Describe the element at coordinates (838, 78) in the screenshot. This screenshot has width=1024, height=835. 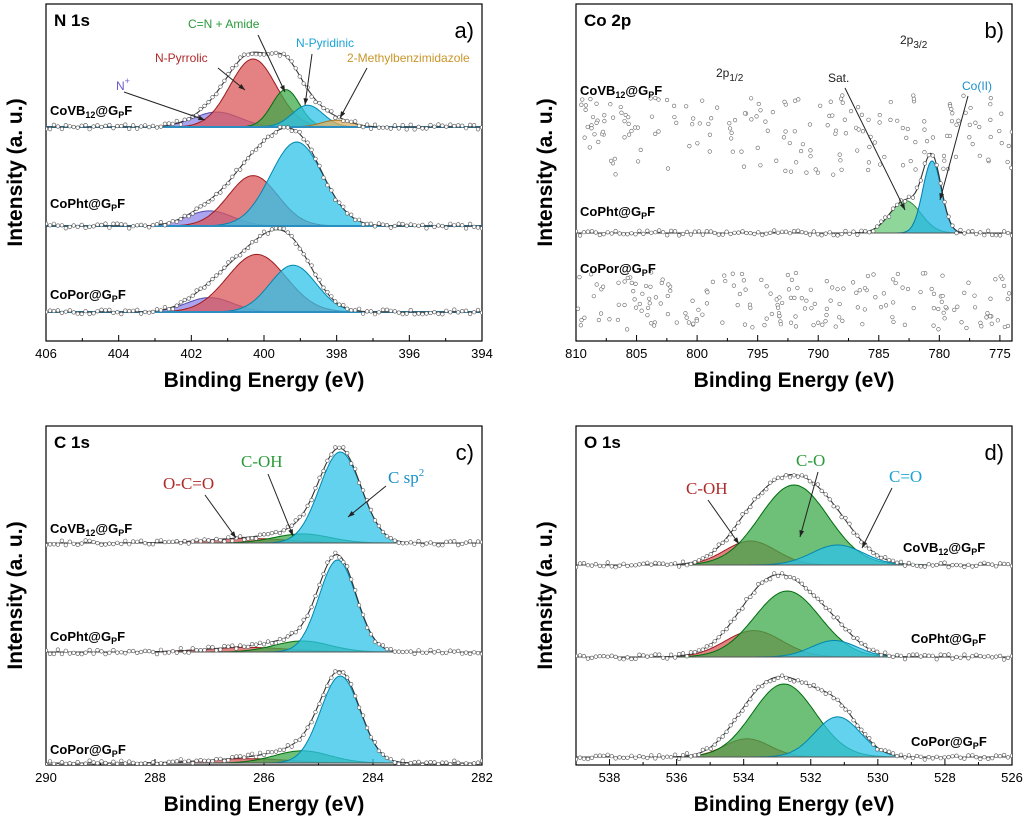
I see `annotation-sat: Sat.` at that location.